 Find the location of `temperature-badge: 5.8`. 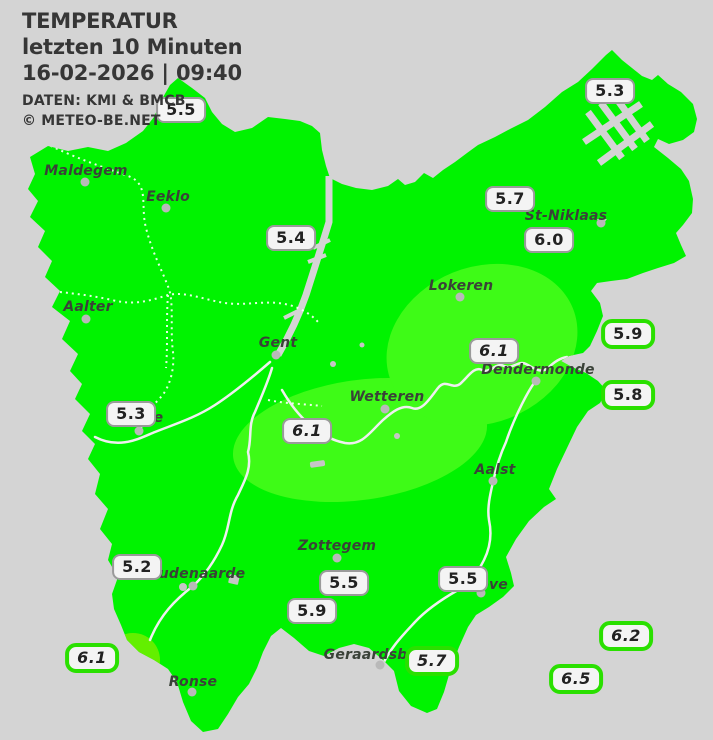

temperature-badge: 5.8 is located at coordinates (628, 395).